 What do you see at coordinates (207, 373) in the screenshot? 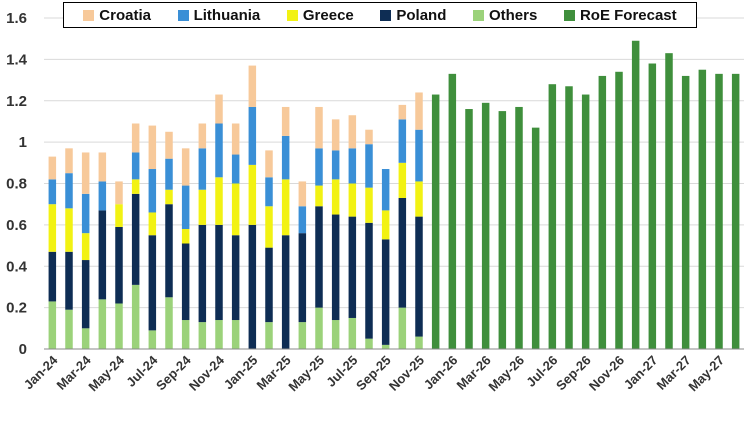
I see `x-tick-label: Nov-24` at bounding box center [207, 373].